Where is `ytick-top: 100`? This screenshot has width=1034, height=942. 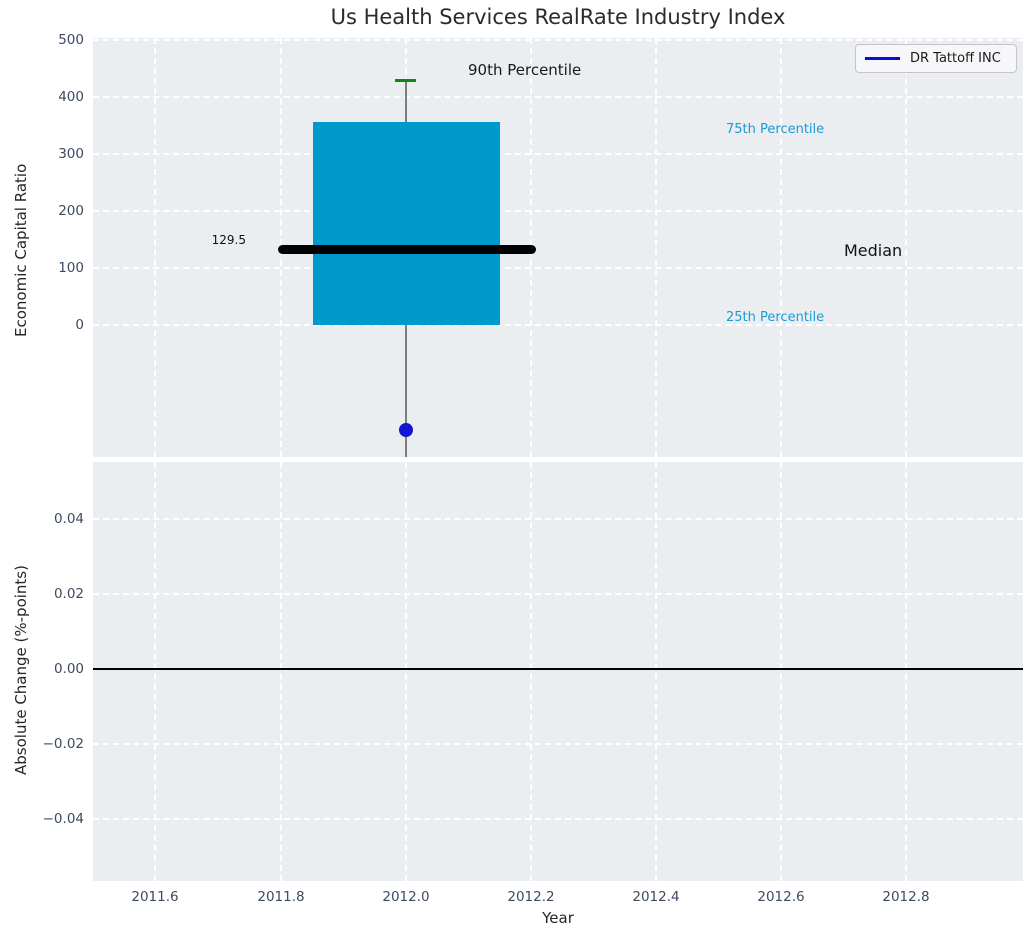 ytick-top: 100 is located at coordinates (71, 268).